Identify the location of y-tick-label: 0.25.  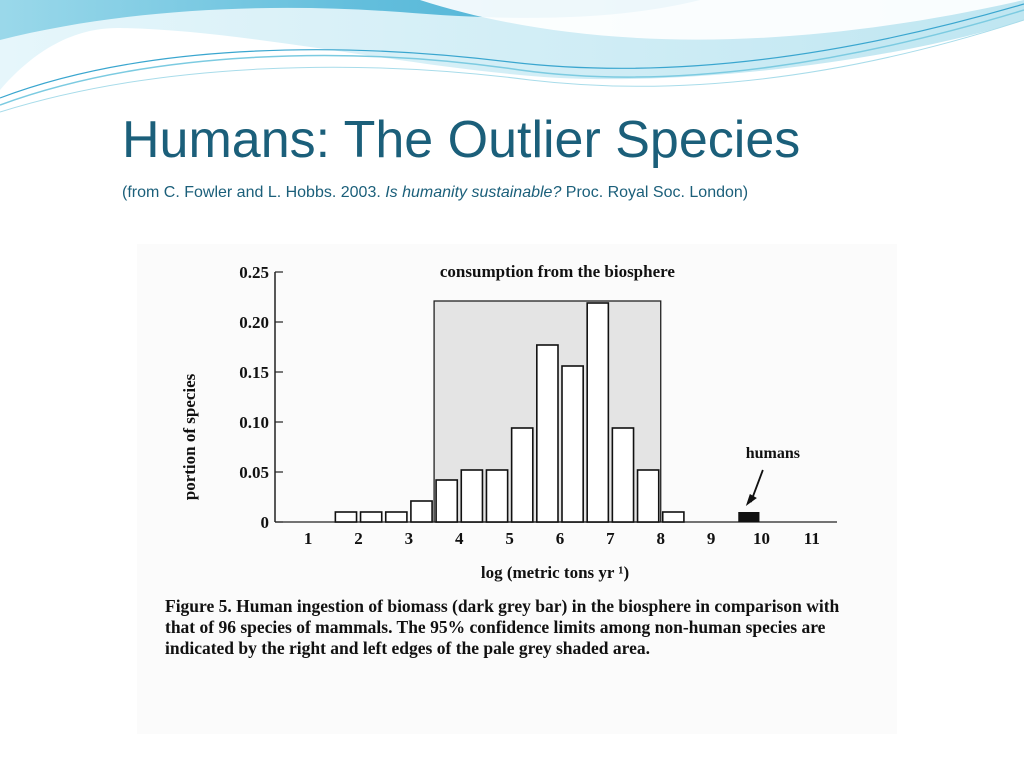
(254, 272).